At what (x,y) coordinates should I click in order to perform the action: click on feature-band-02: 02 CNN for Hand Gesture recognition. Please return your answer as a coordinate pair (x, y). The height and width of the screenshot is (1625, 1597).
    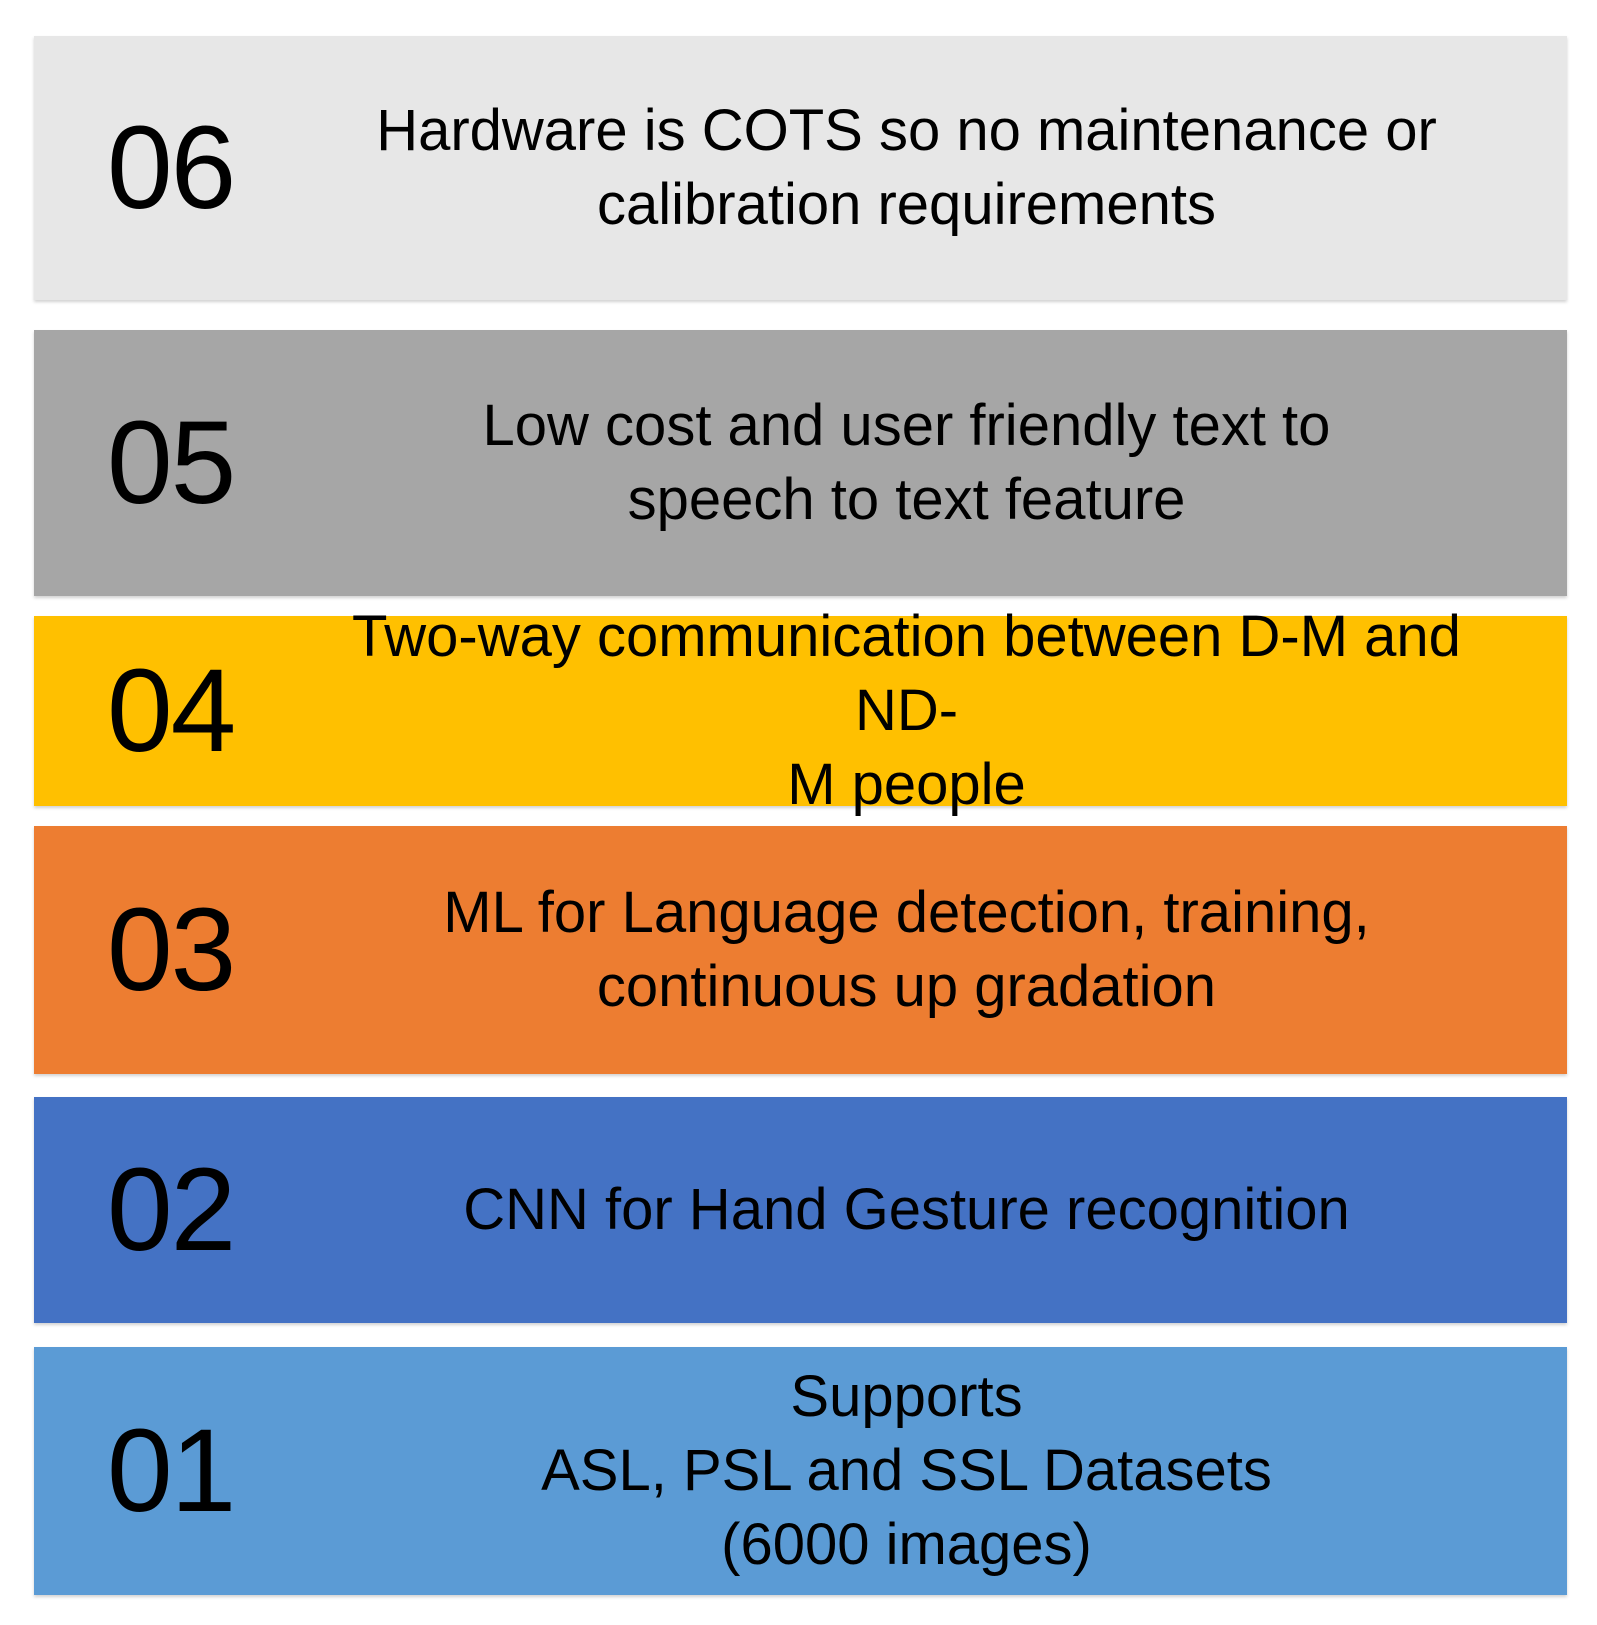
    Looking at the image, I should click on (800, 1210).